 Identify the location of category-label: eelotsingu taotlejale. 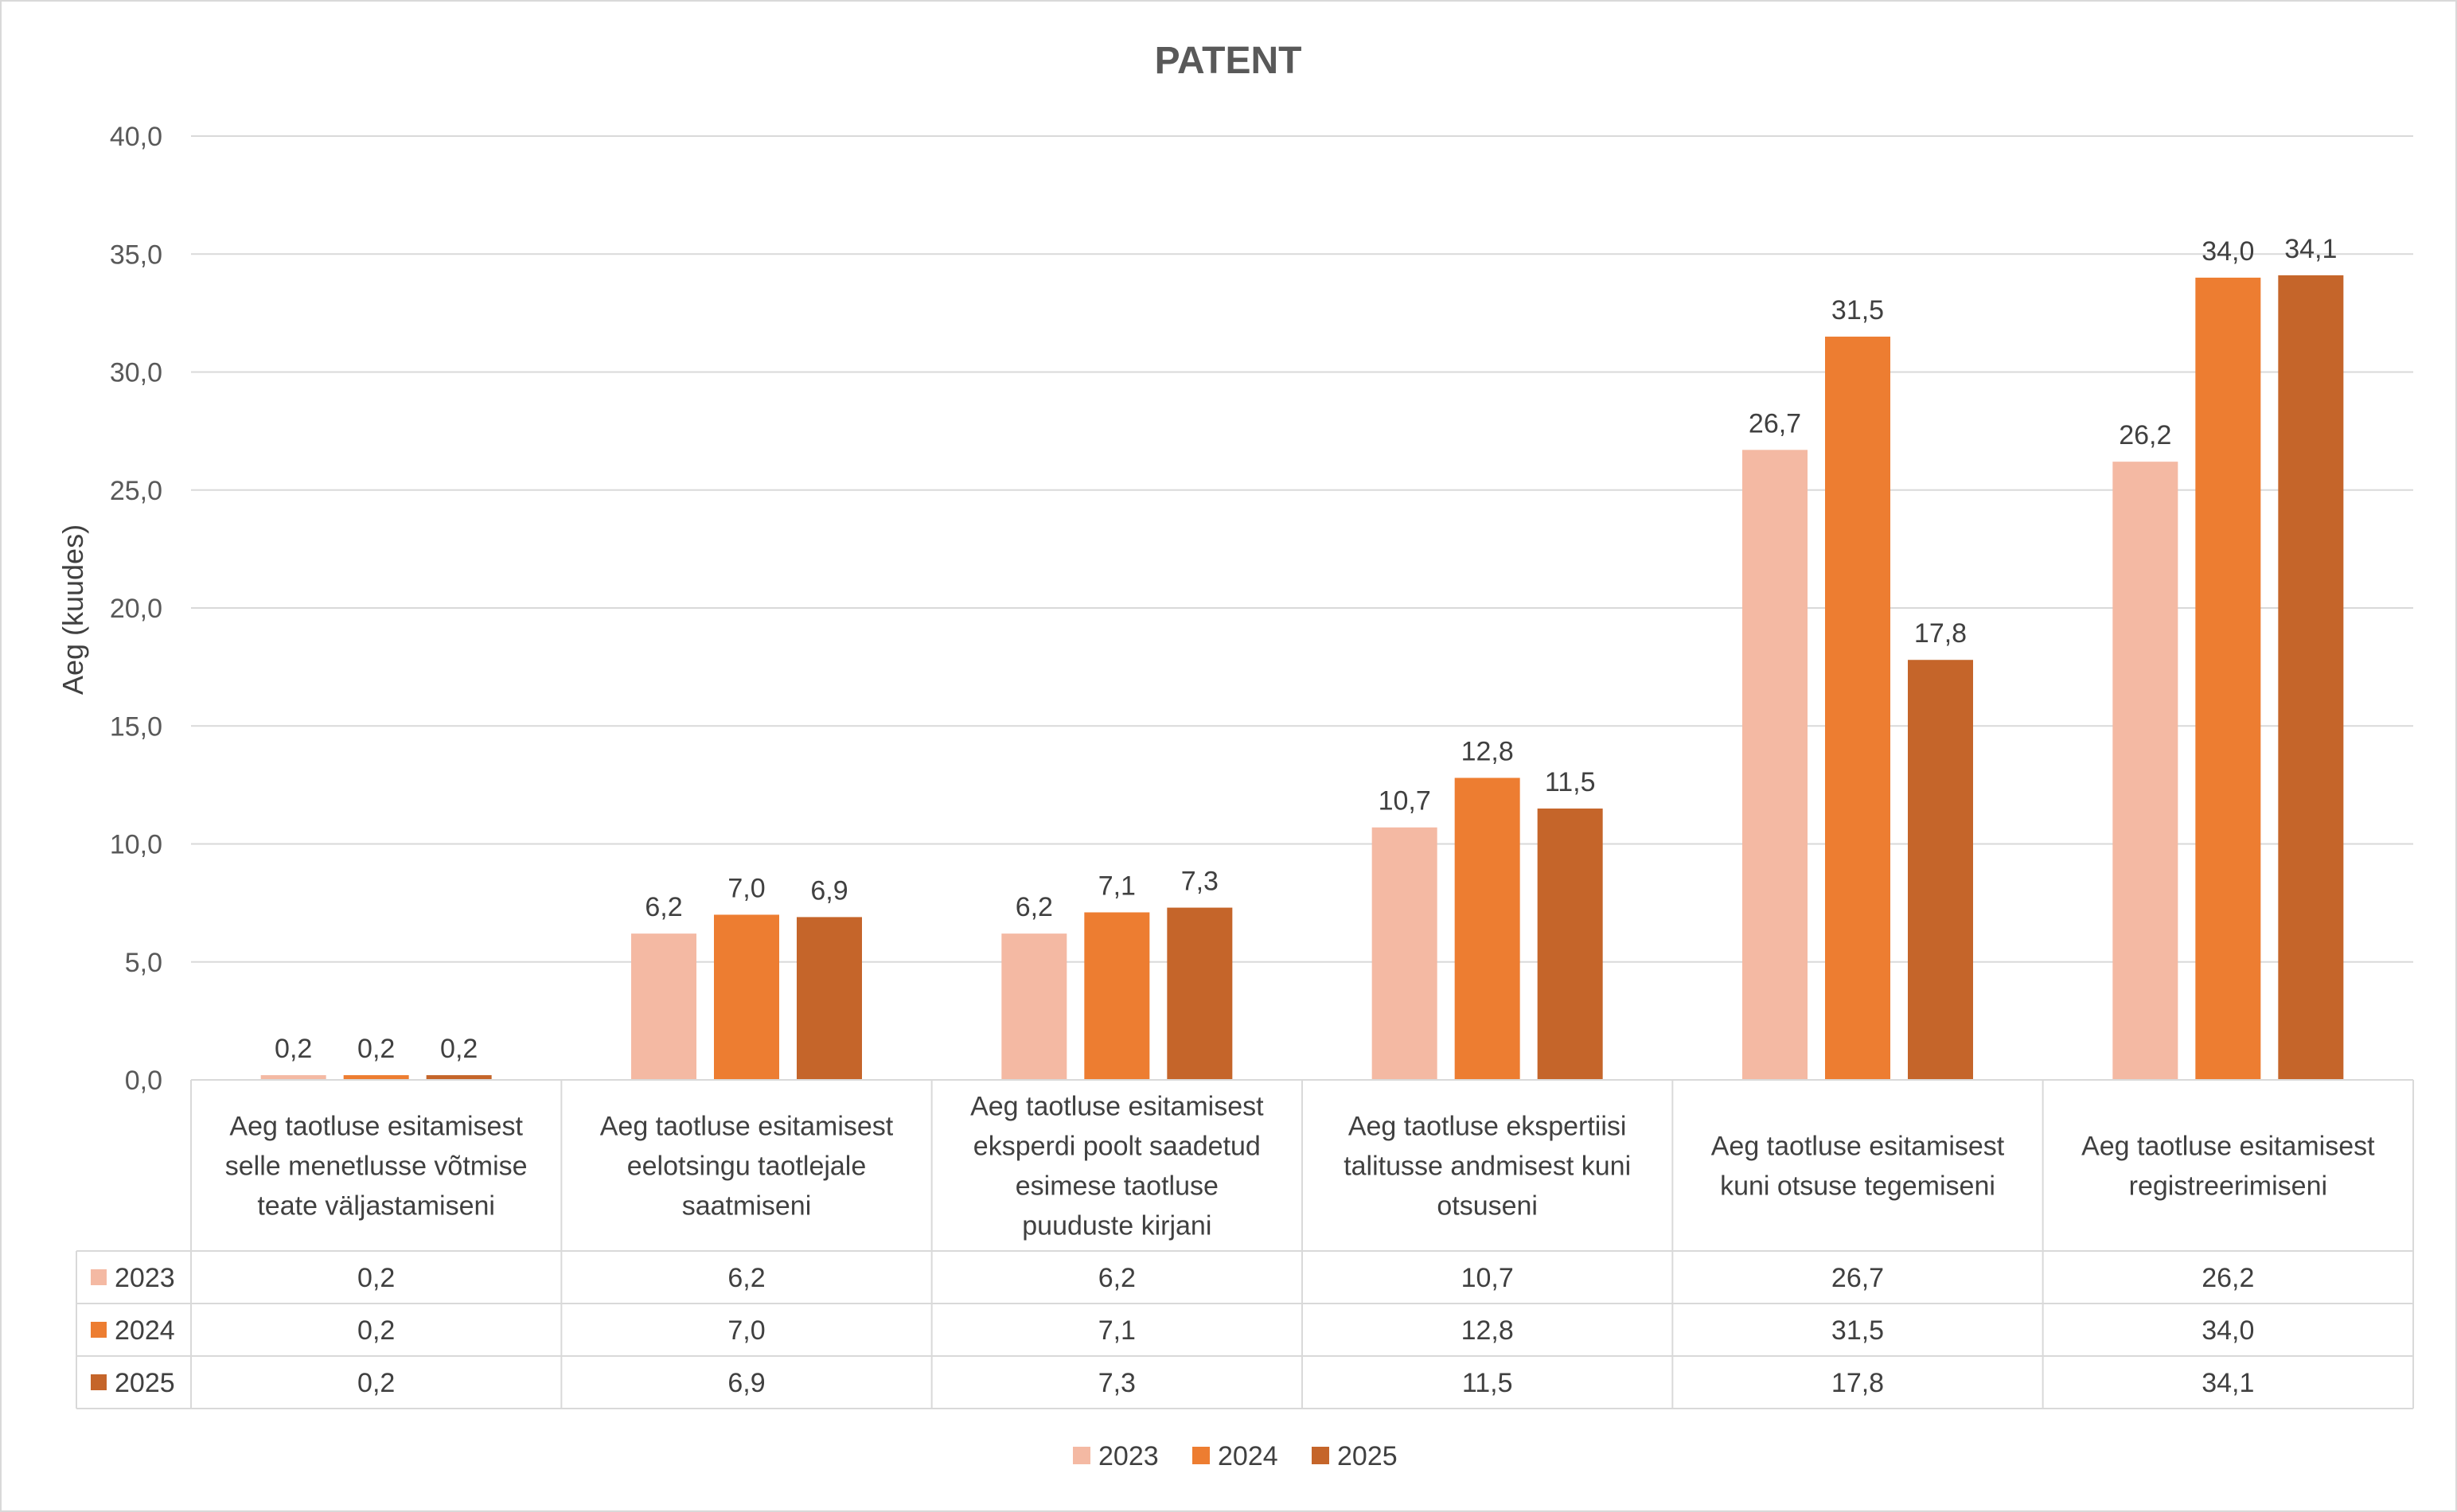
(747, 1167).